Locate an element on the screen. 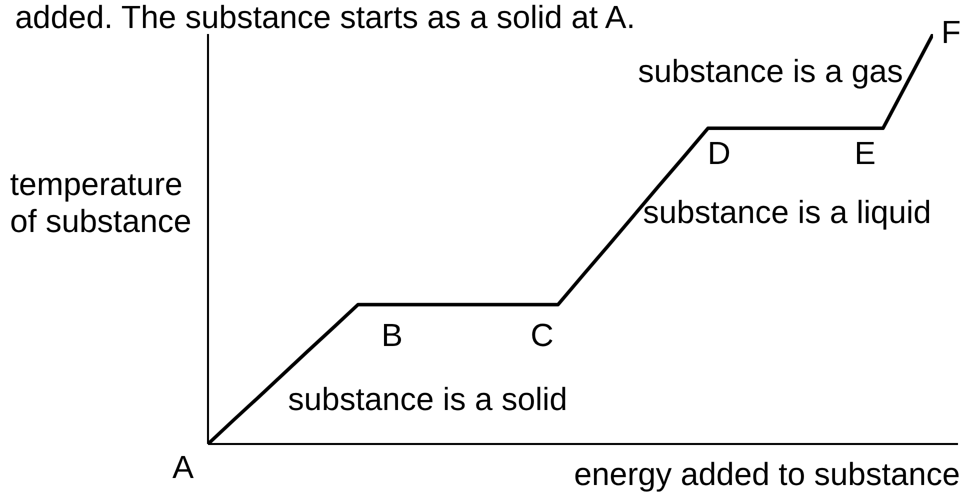 The height and width of the screenshot is (495, 966). annotation: B is located at coordinates (392, 335).